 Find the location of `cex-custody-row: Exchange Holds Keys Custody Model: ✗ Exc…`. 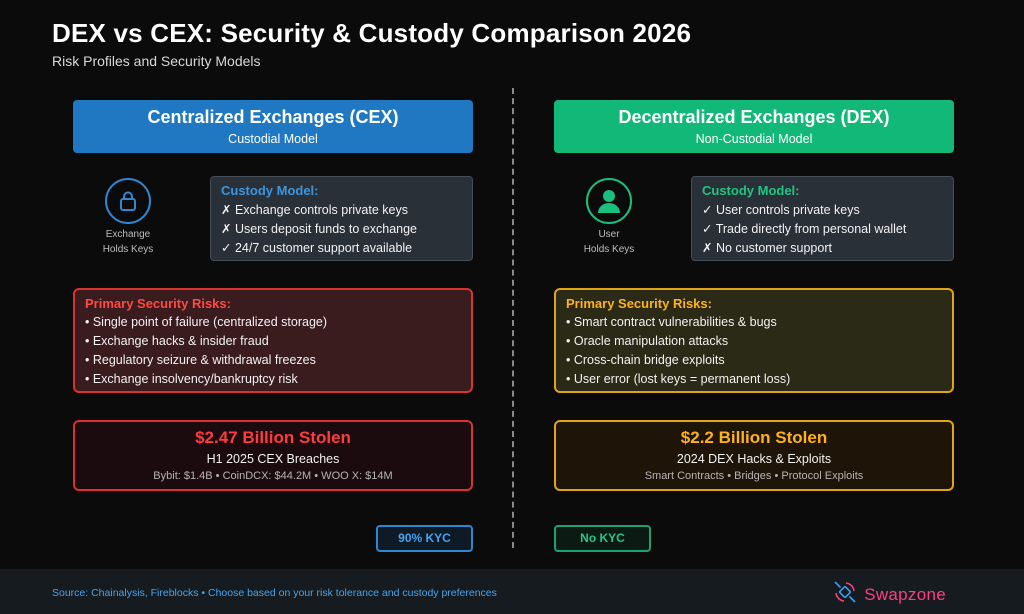

cex-custody-row: Exchange Holds Keys Custody Model: ✗ Exc… is located at coordinates (273, 220).